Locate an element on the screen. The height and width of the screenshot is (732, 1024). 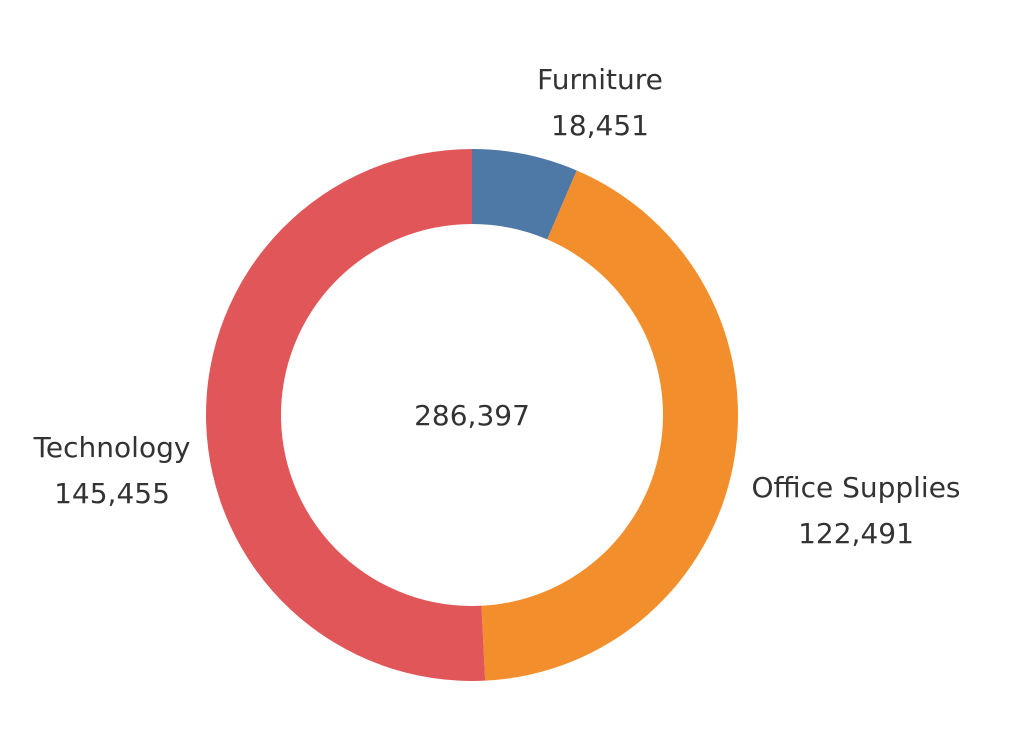
slice-furniture is located at coordinates (524, 194).